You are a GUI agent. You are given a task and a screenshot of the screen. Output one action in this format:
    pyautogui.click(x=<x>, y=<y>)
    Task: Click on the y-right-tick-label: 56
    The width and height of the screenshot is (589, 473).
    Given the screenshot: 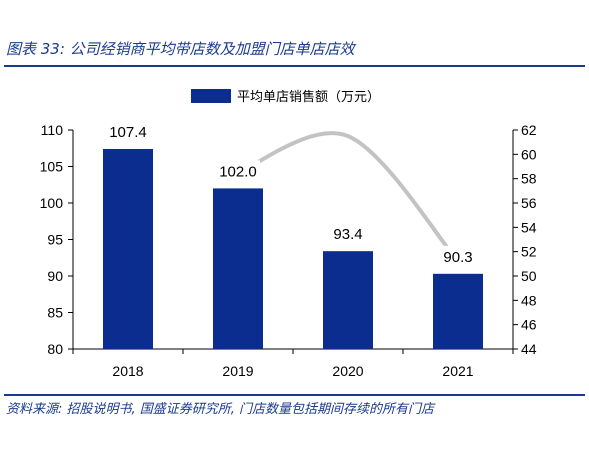 What is the action you would take?
    pyautogui.click(x=529, y=203)
    